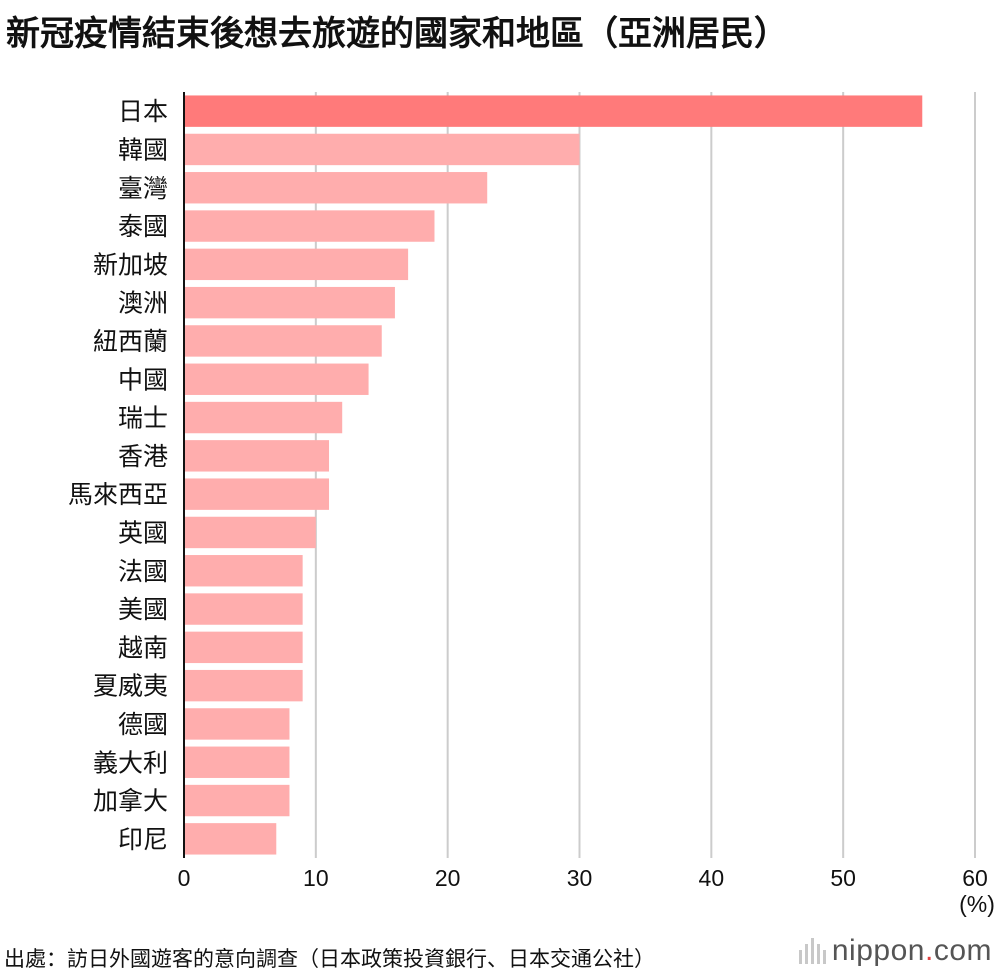 The width and height of the screenshot is (1000, 976). I want to click on source-note: 出處：訪日外國遊客的意向調查（日本政策投資銀行、日本交通公社）, so click(329, 959).